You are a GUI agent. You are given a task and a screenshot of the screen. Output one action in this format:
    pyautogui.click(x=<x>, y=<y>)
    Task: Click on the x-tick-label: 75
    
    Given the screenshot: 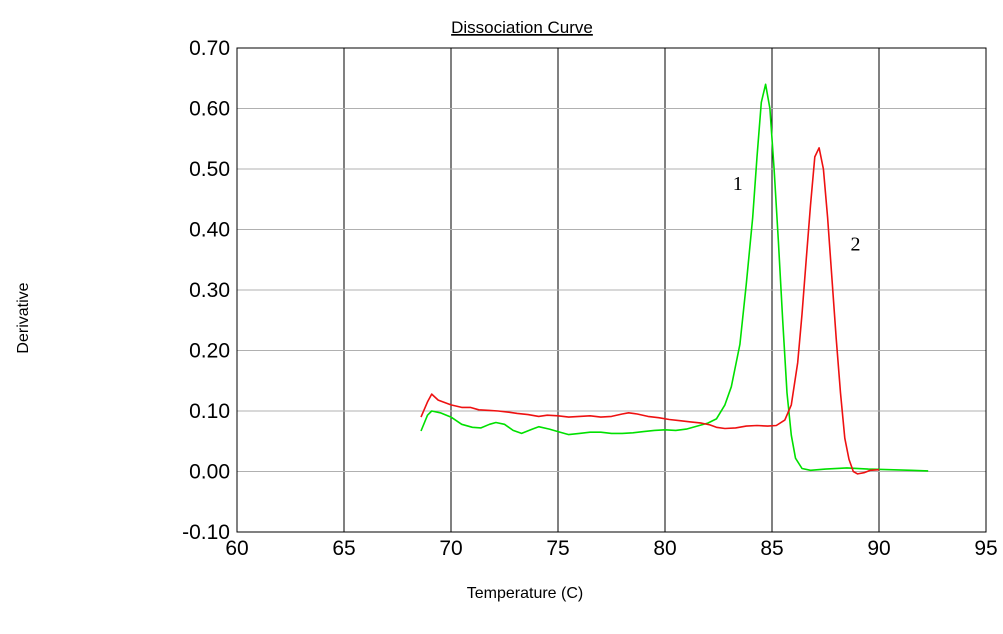 What is the action you would take?
    pyautogui.click(x=557, y=548)
    